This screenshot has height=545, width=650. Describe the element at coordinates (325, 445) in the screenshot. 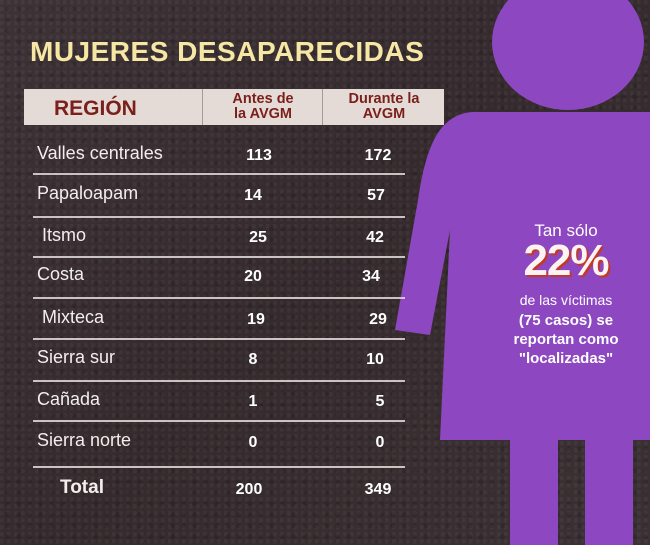

I see `table-row: Sierra norte 0 0` at that location.